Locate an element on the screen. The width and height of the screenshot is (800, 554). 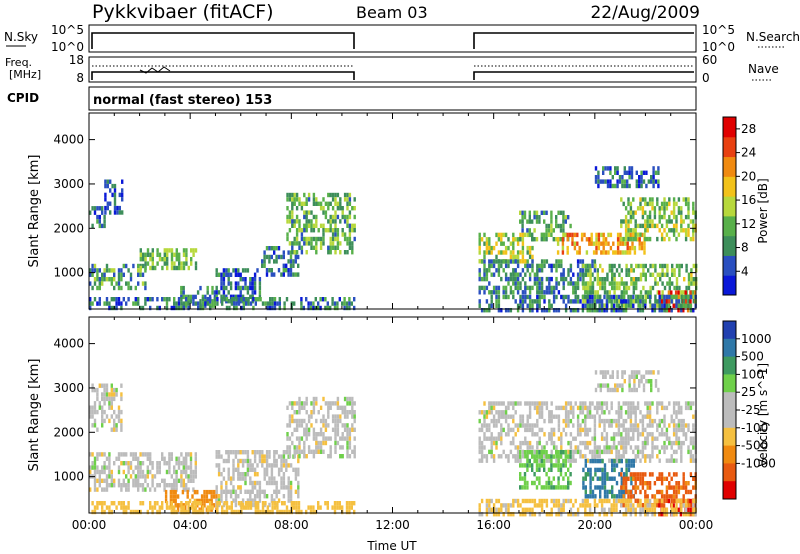
cpid-mode-text: normal (fast stereo) 153 is located at coordinates (182, 100).